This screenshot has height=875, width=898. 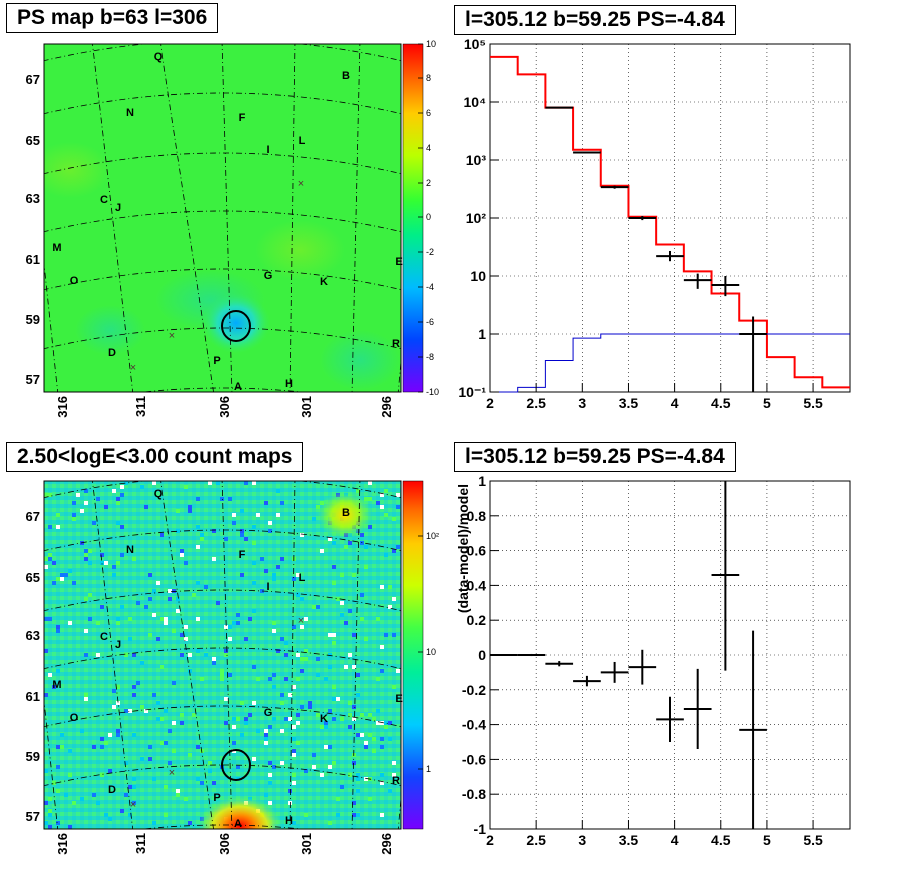 What do you see at coordinates (236, 326) in the screenshot?
I see `ps-target-circle` at bounding box center [236, 326].